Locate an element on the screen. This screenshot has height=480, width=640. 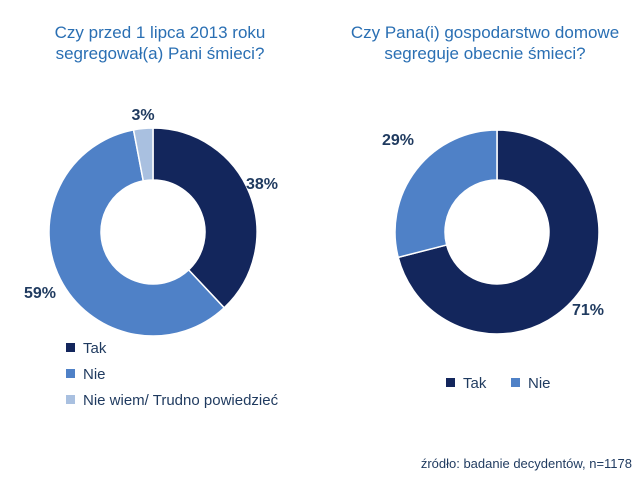
legend-item-nie-right: Nie is located at coordinates (531, 383).